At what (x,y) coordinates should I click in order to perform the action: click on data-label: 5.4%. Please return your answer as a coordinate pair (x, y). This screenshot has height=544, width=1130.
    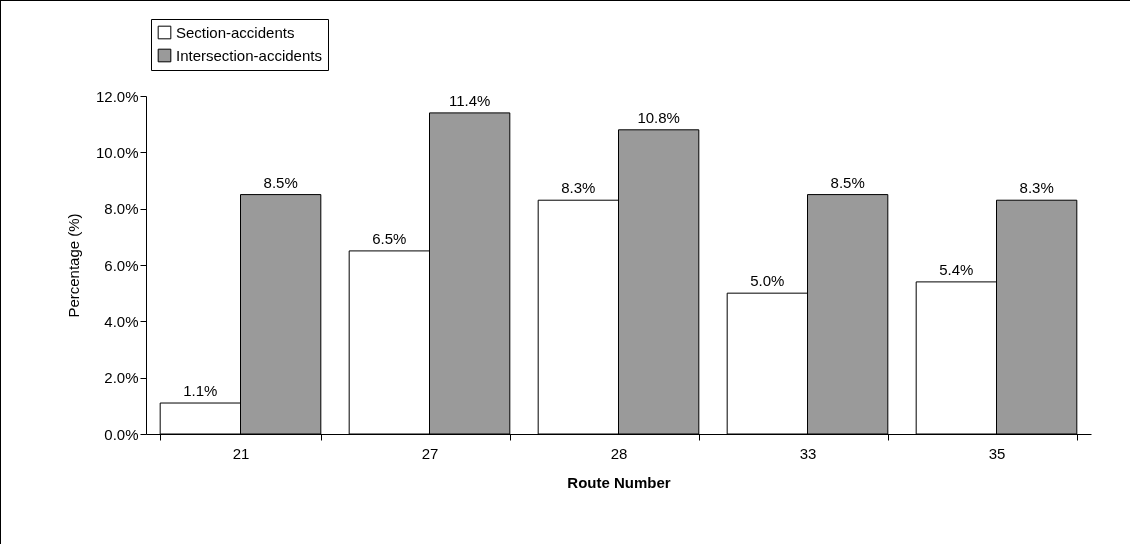
    Looking at the image, I should click on (956, 269).